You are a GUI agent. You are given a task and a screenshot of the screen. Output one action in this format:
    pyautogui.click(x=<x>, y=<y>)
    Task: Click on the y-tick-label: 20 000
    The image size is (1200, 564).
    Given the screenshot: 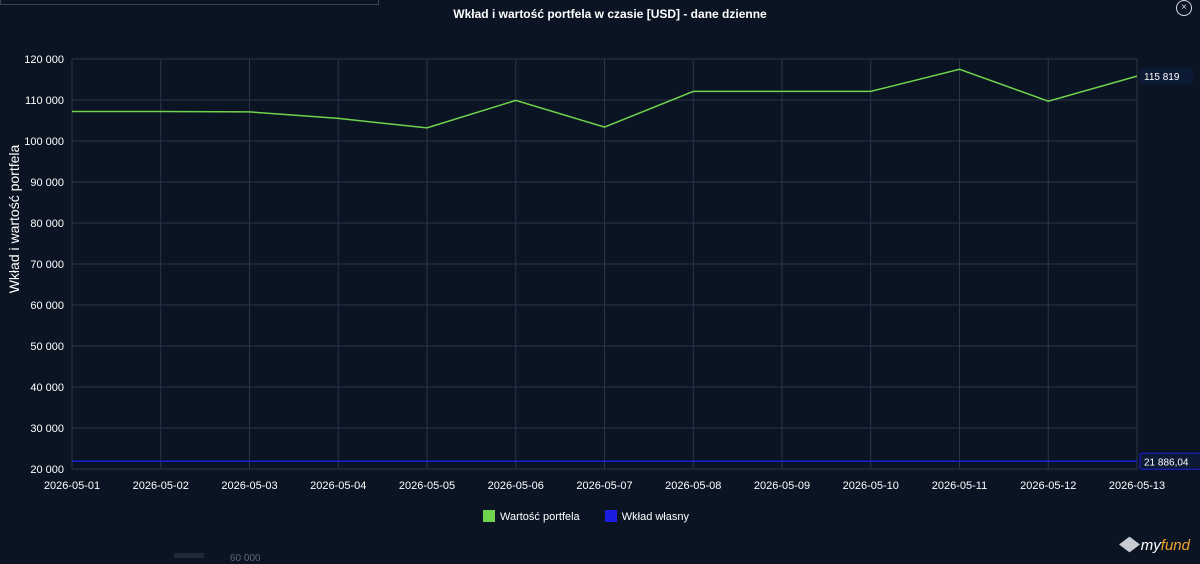 What is the action you would take?
    pyautogui.click(x=47, y=470)
    